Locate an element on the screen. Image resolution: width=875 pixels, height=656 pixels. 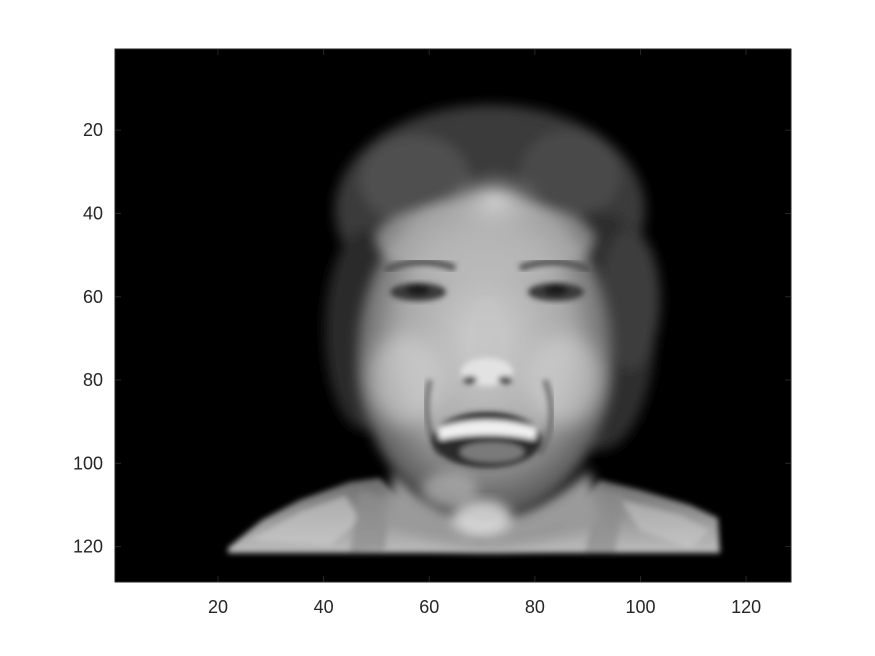
x-tick-label: 60 is located at coordinates (429, 607).